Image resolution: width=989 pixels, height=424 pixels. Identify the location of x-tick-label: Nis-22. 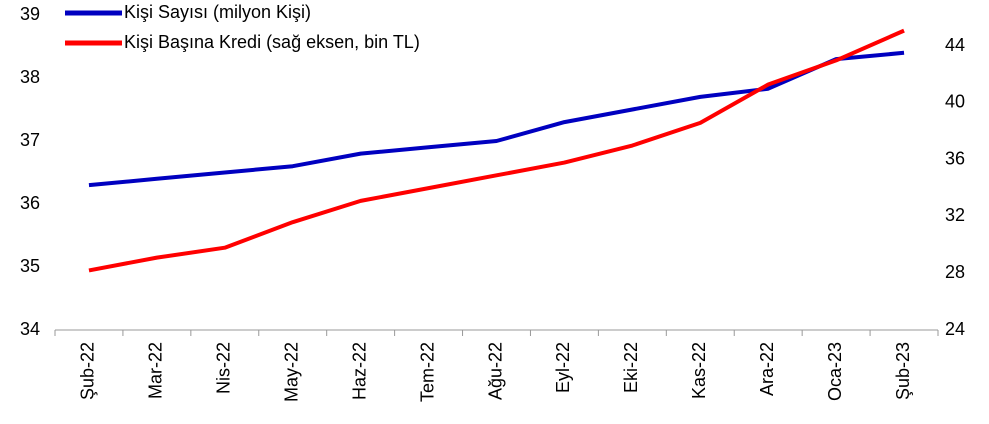
(224, 368).